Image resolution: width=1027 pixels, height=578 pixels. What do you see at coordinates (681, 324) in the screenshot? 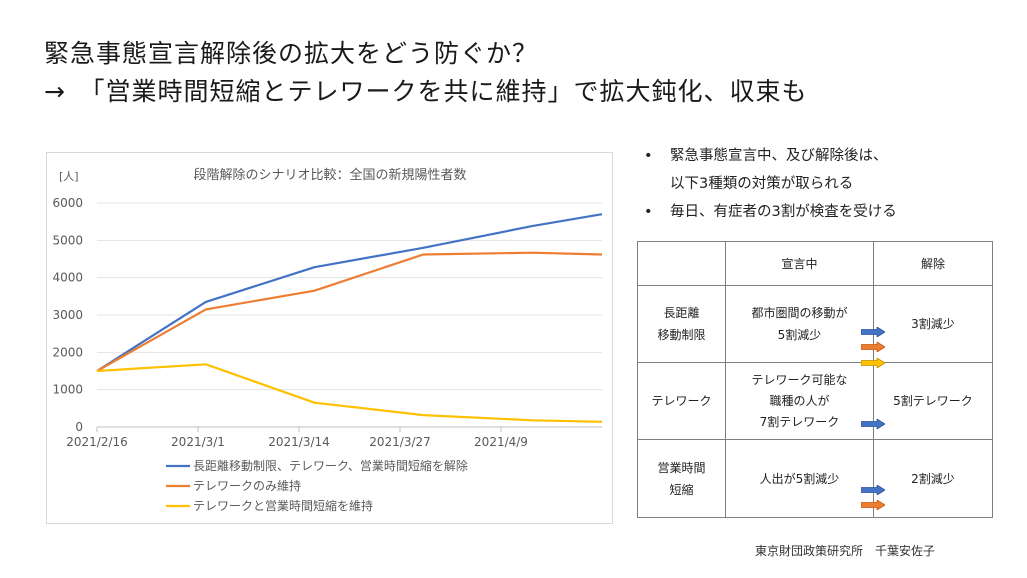
I see `row-label: 長距離 移動制限` at bounding box center [681, 324].